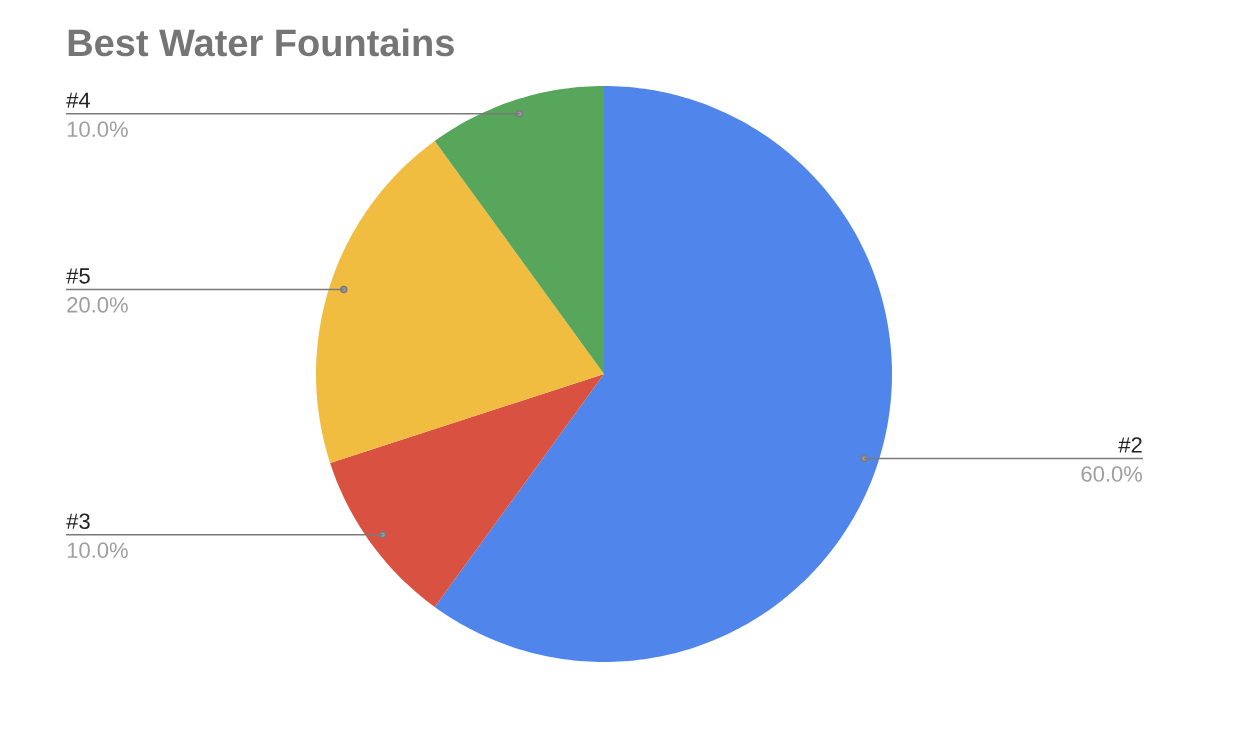 Image resolution: width=1240 pixels, height=731 pixels. I want to click on chart-title: Best Water Fountains, so click(261, 42).